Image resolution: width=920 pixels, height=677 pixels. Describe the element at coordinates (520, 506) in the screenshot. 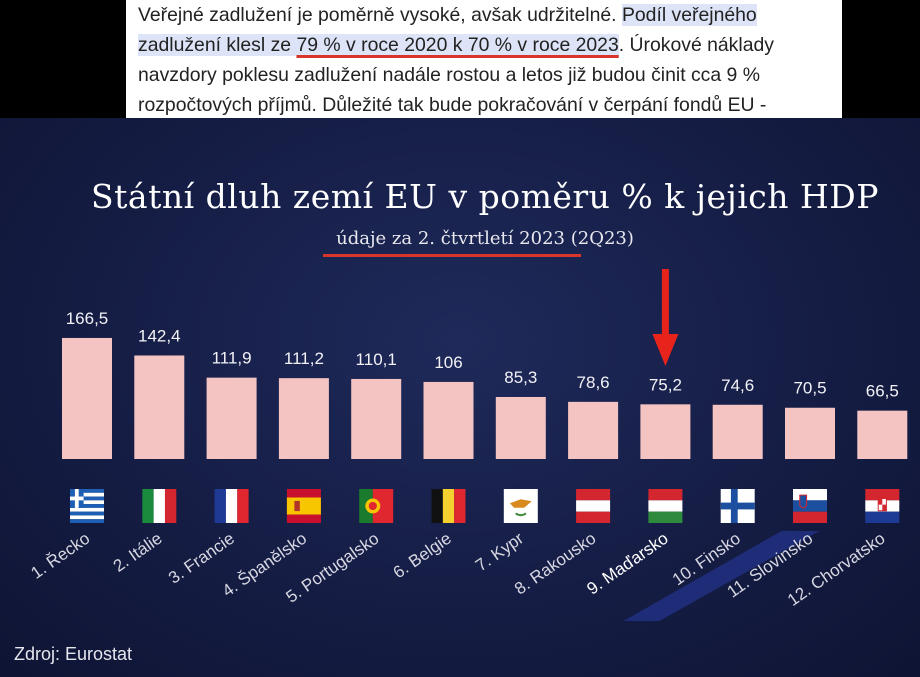

I see `cyprus-flag-icon` at that location.